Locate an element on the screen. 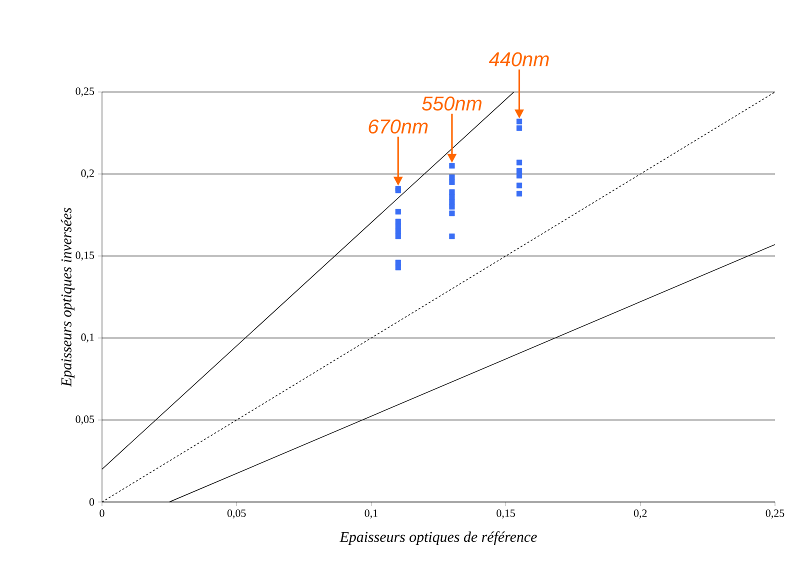 This screenshot has width=803, height=576. x-tick-label: 0,2 is located at coordinates (640, 514).